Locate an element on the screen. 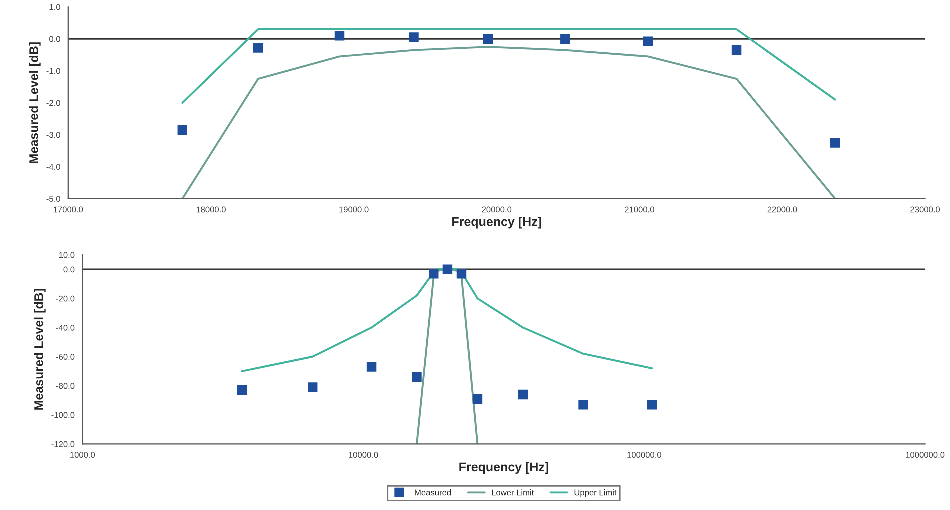 The width and height of the screenshot is (950, 510). x-tick-label: 23000.0 is located at coordinates (925, 209).